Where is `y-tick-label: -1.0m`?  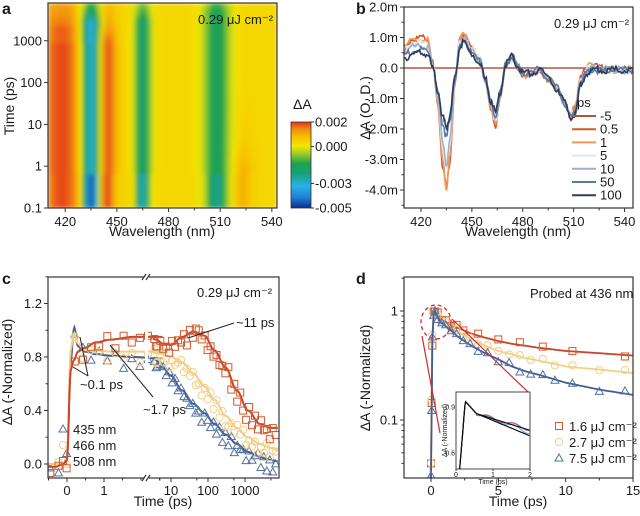 y-tick-label: -1.0m is located at coordinates (381, 98).